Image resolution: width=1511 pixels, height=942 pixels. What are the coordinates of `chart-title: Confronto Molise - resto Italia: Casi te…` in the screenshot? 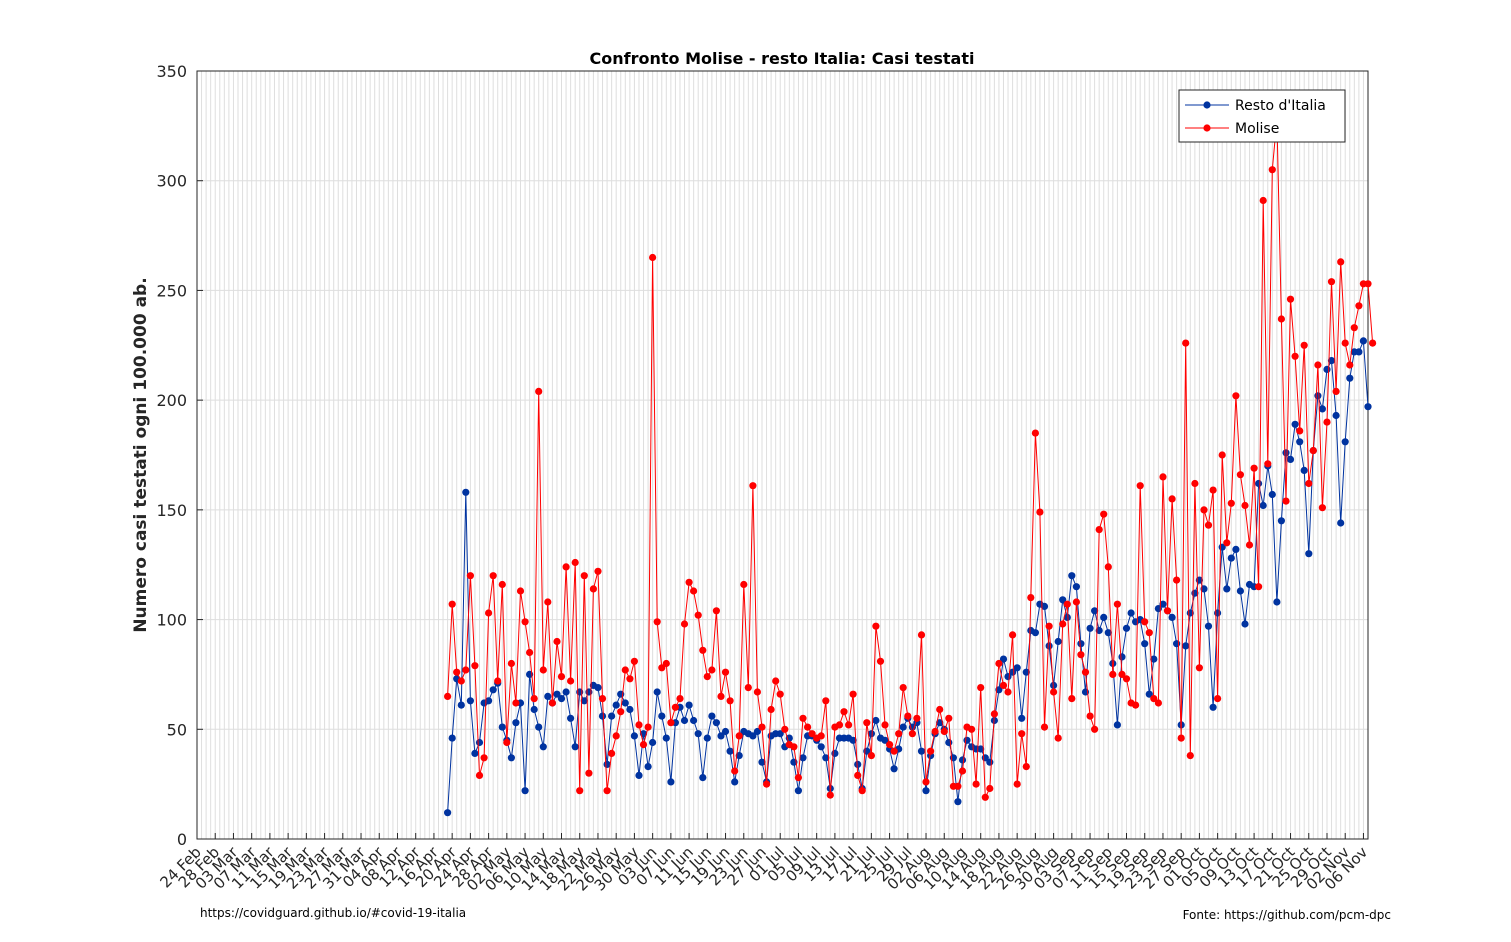 It's located at (782, 58).